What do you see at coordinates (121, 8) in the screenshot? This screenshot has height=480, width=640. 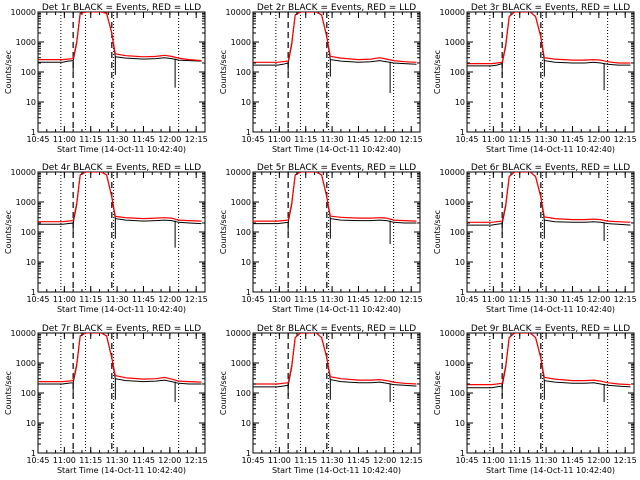 I see `panel-title: Det 1r BLACK = Events, RED = LLD` at bounding box center [121, 8].